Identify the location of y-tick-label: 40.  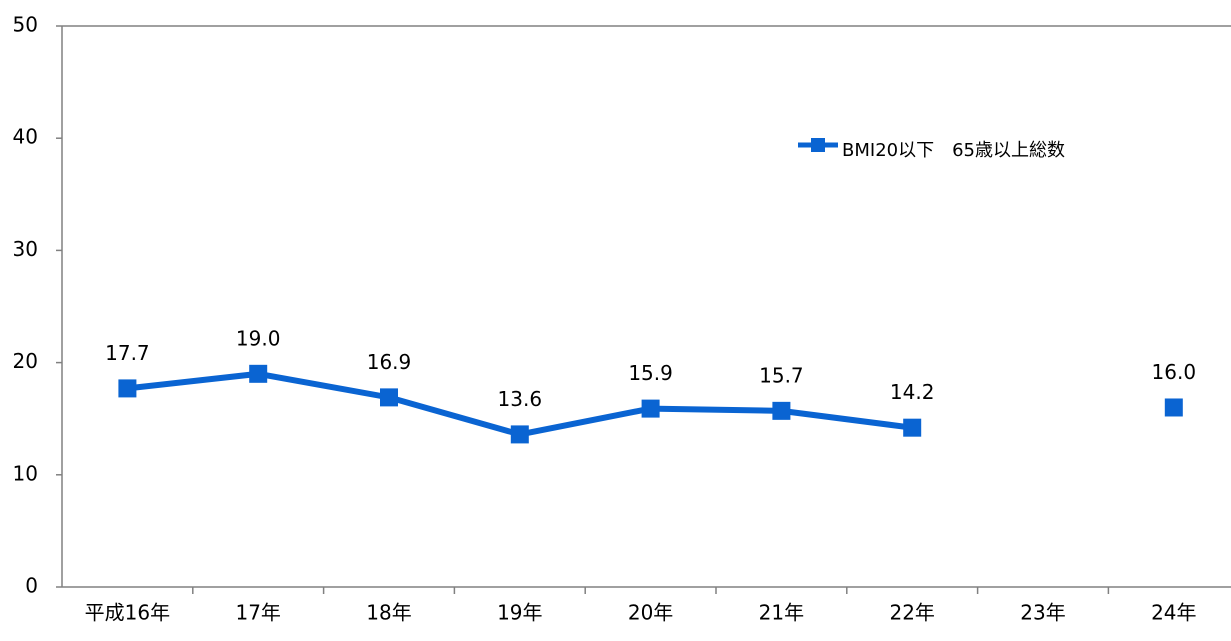
(25, 137).